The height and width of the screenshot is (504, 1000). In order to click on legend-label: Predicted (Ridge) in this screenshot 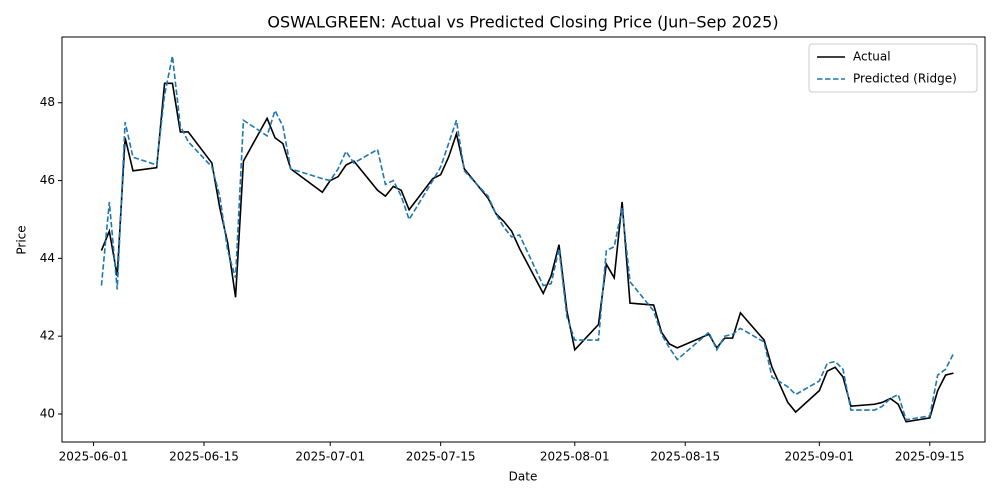, I will do `click(905, 79)`.